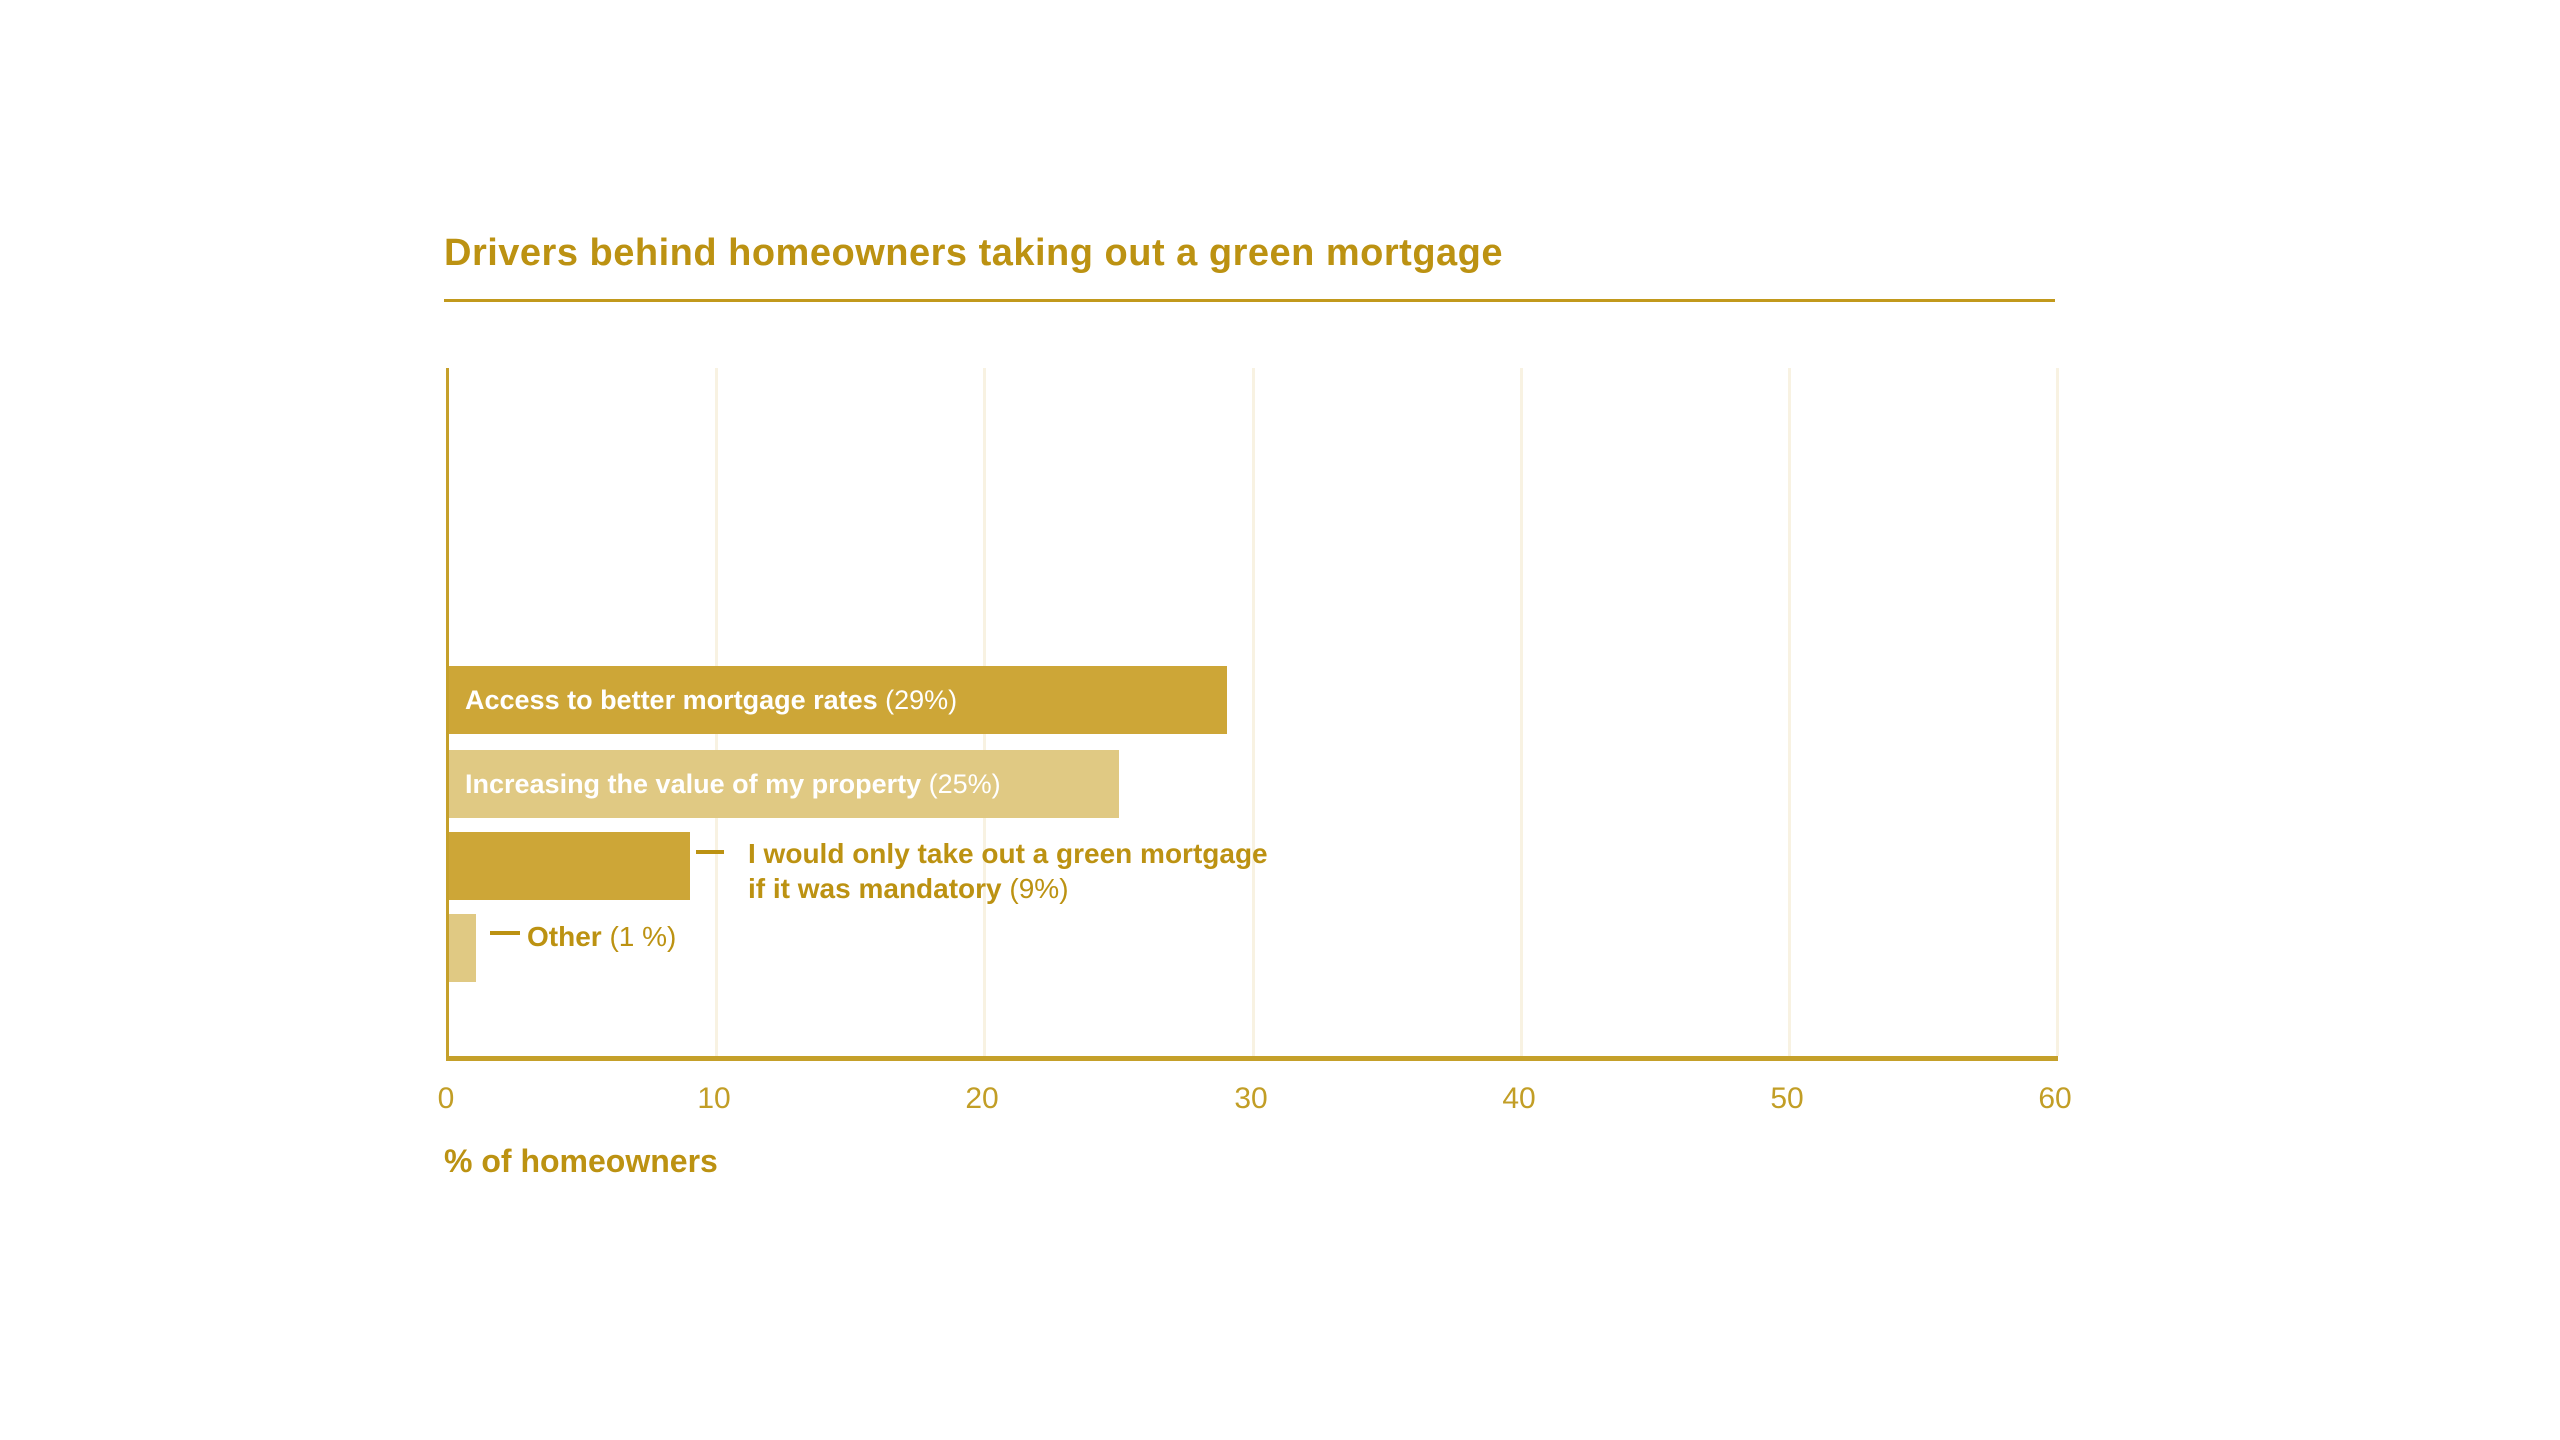 The image size is (2560, 1440). I want to click on x-tick-50: 50, so click(1787, 1098).